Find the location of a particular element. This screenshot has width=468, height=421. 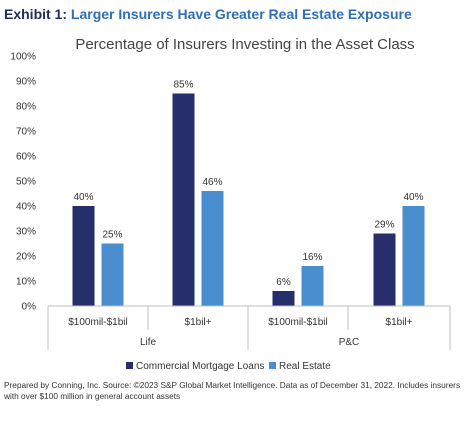

data-label: 16% is located at coordinates (312, 257).